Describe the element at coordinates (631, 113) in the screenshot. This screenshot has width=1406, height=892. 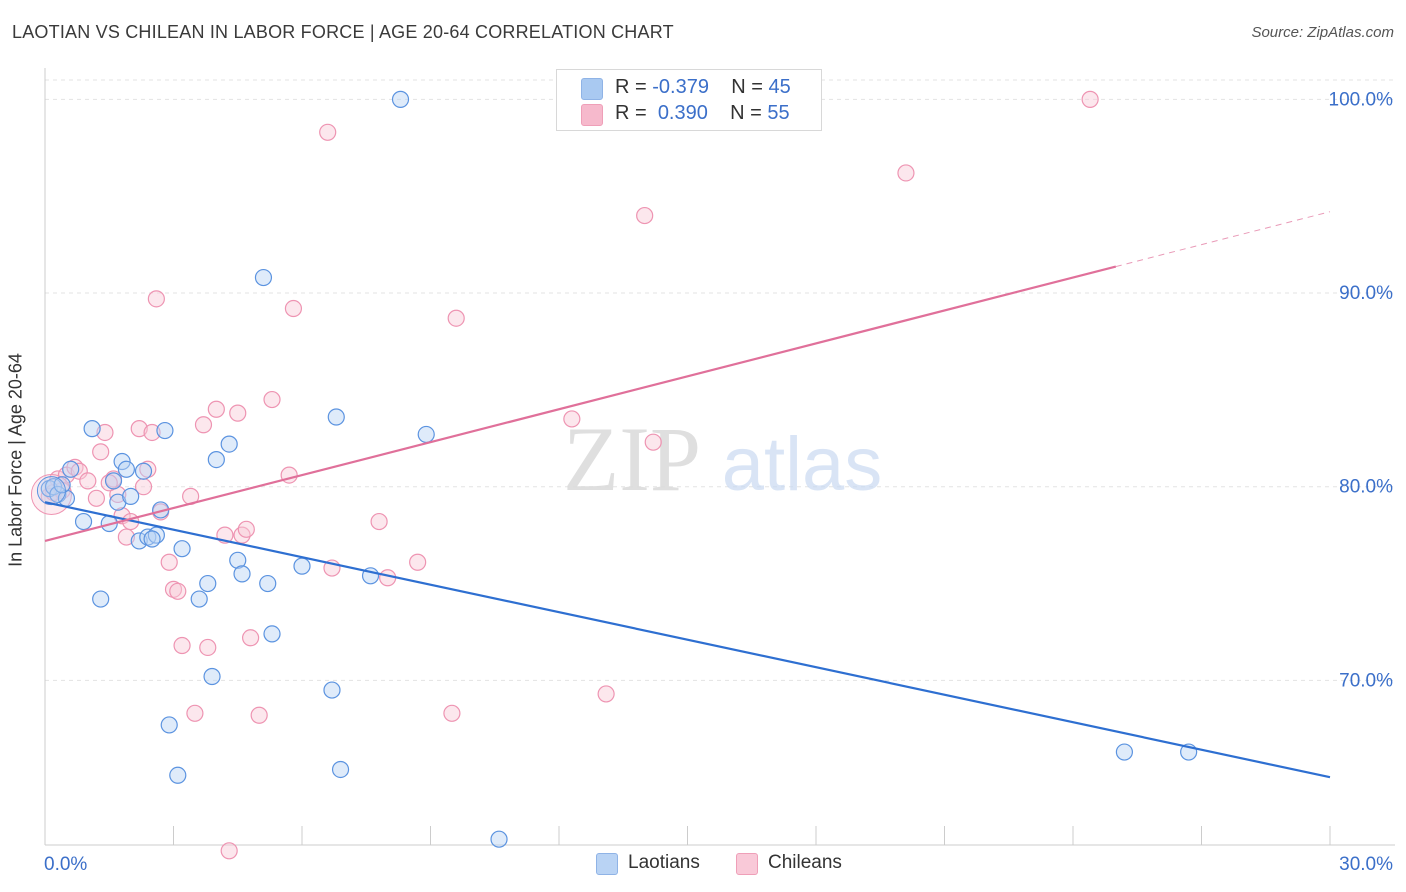
I see `legend-r-label: R =` at that location.